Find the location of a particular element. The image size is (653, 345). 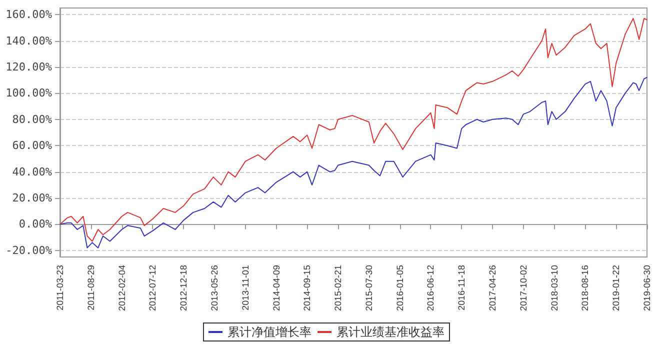

x-tick-label: 2013-05-26 is located at coordinates (214, 288).